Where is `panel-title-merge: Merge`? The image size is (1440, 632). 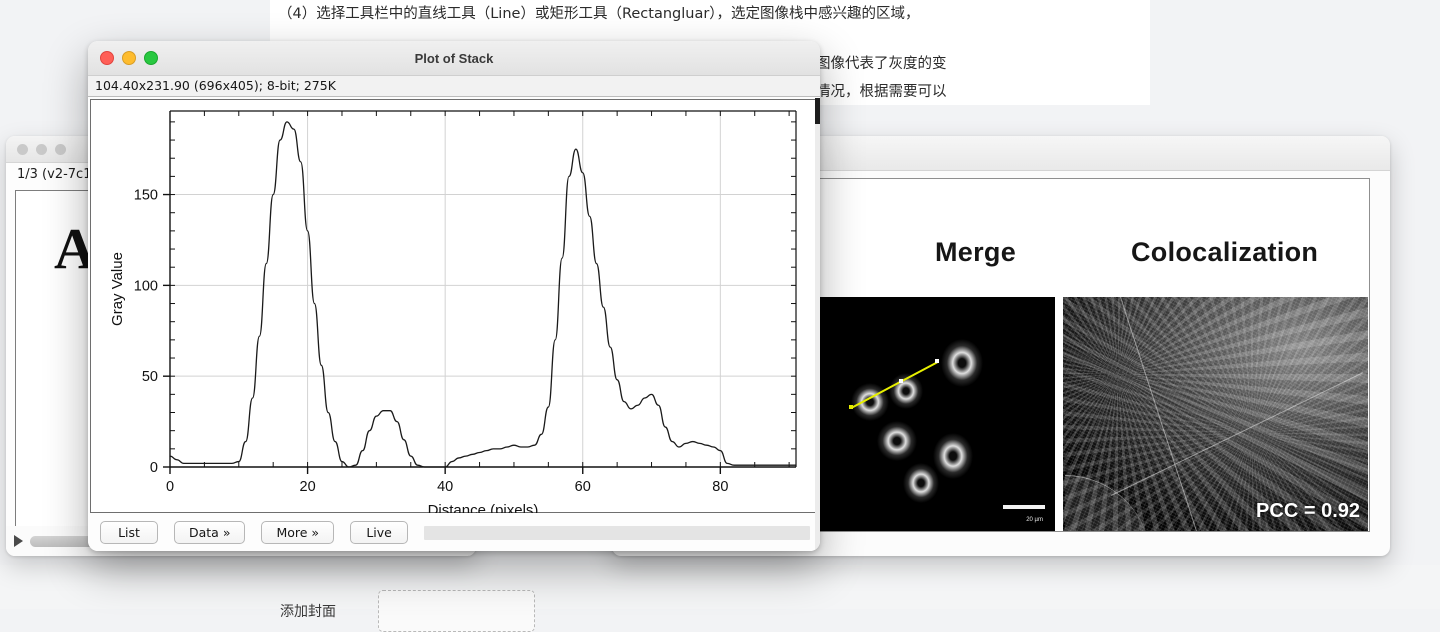 panel-title-merge: Merge is located at coordinates (976, 252).